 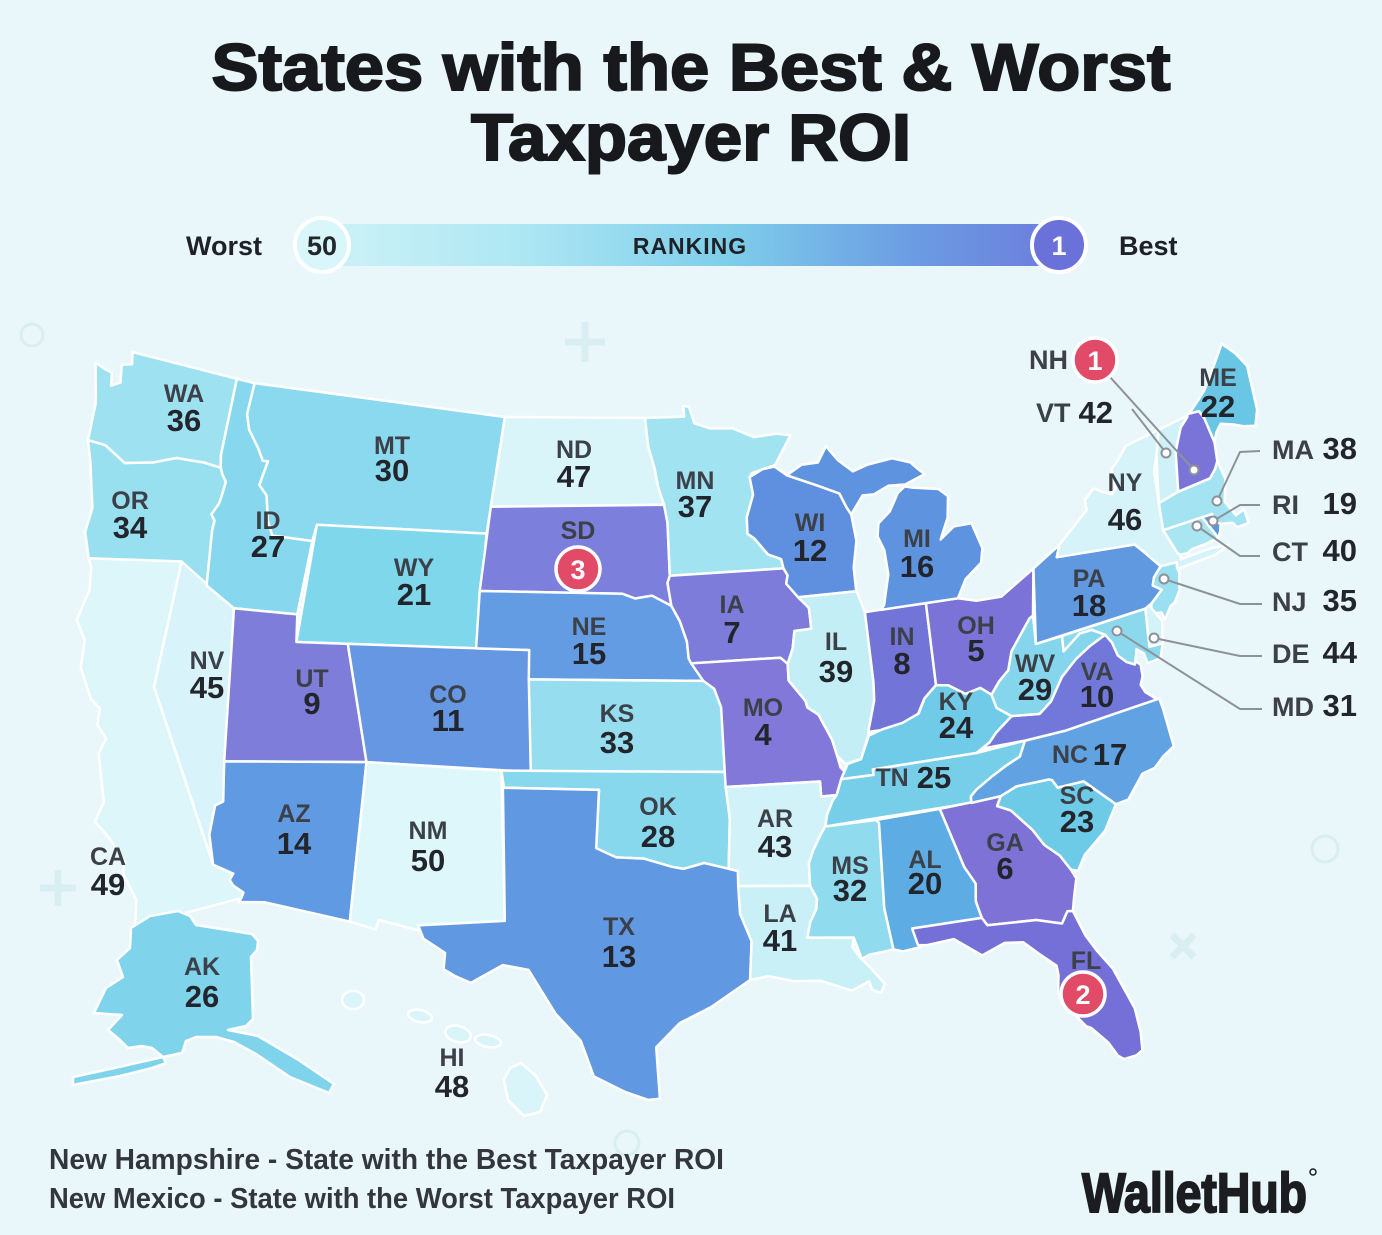 What do you see at coordinates (1340, 705) in the screenshot?
I see `svg-text: 31` at bounding box center [1340, 705].